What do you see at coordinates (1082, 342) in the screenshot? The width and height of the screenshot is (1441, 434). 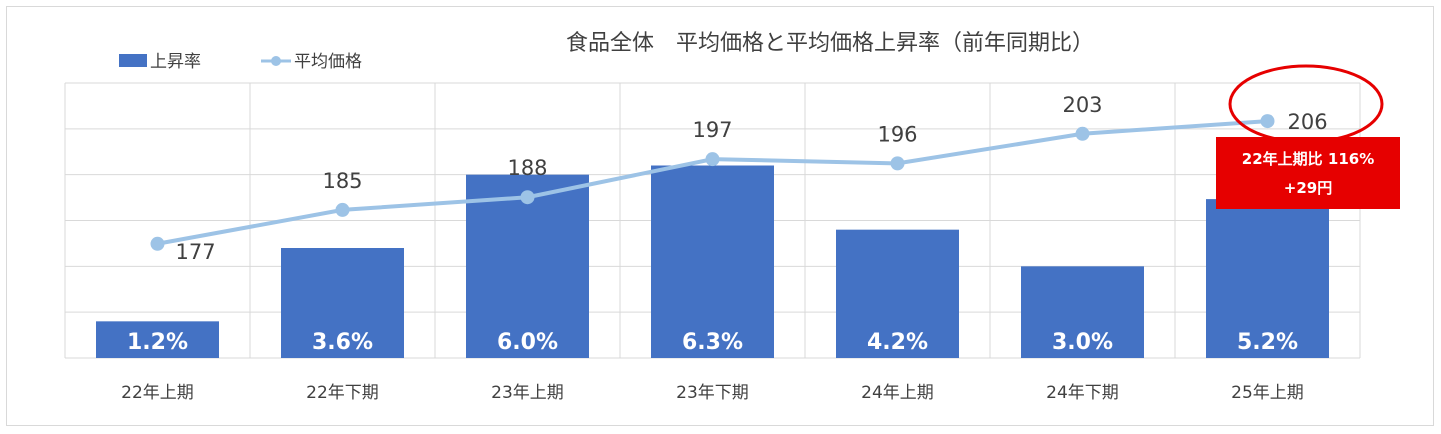 I see `bar-data-label: 3.0%` at bounding box center [1082, 342].